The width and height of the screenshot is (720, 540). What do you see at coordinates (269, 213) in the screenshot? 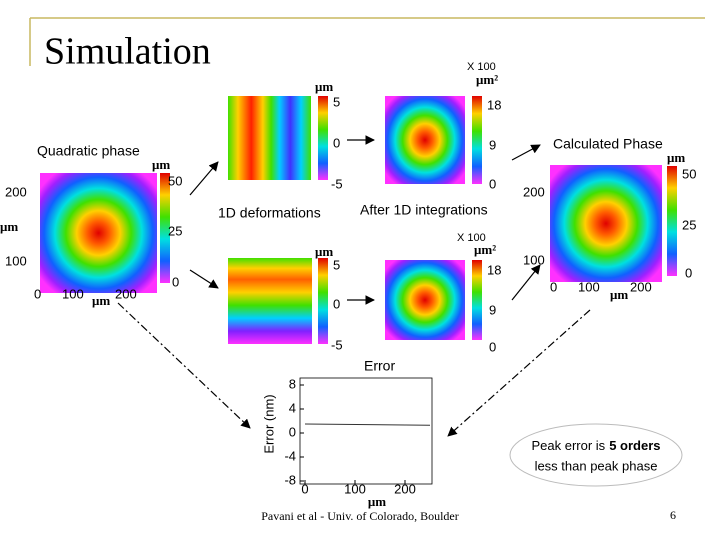
I see `section-label: 1D deformations` at bounding box center [269, 213].